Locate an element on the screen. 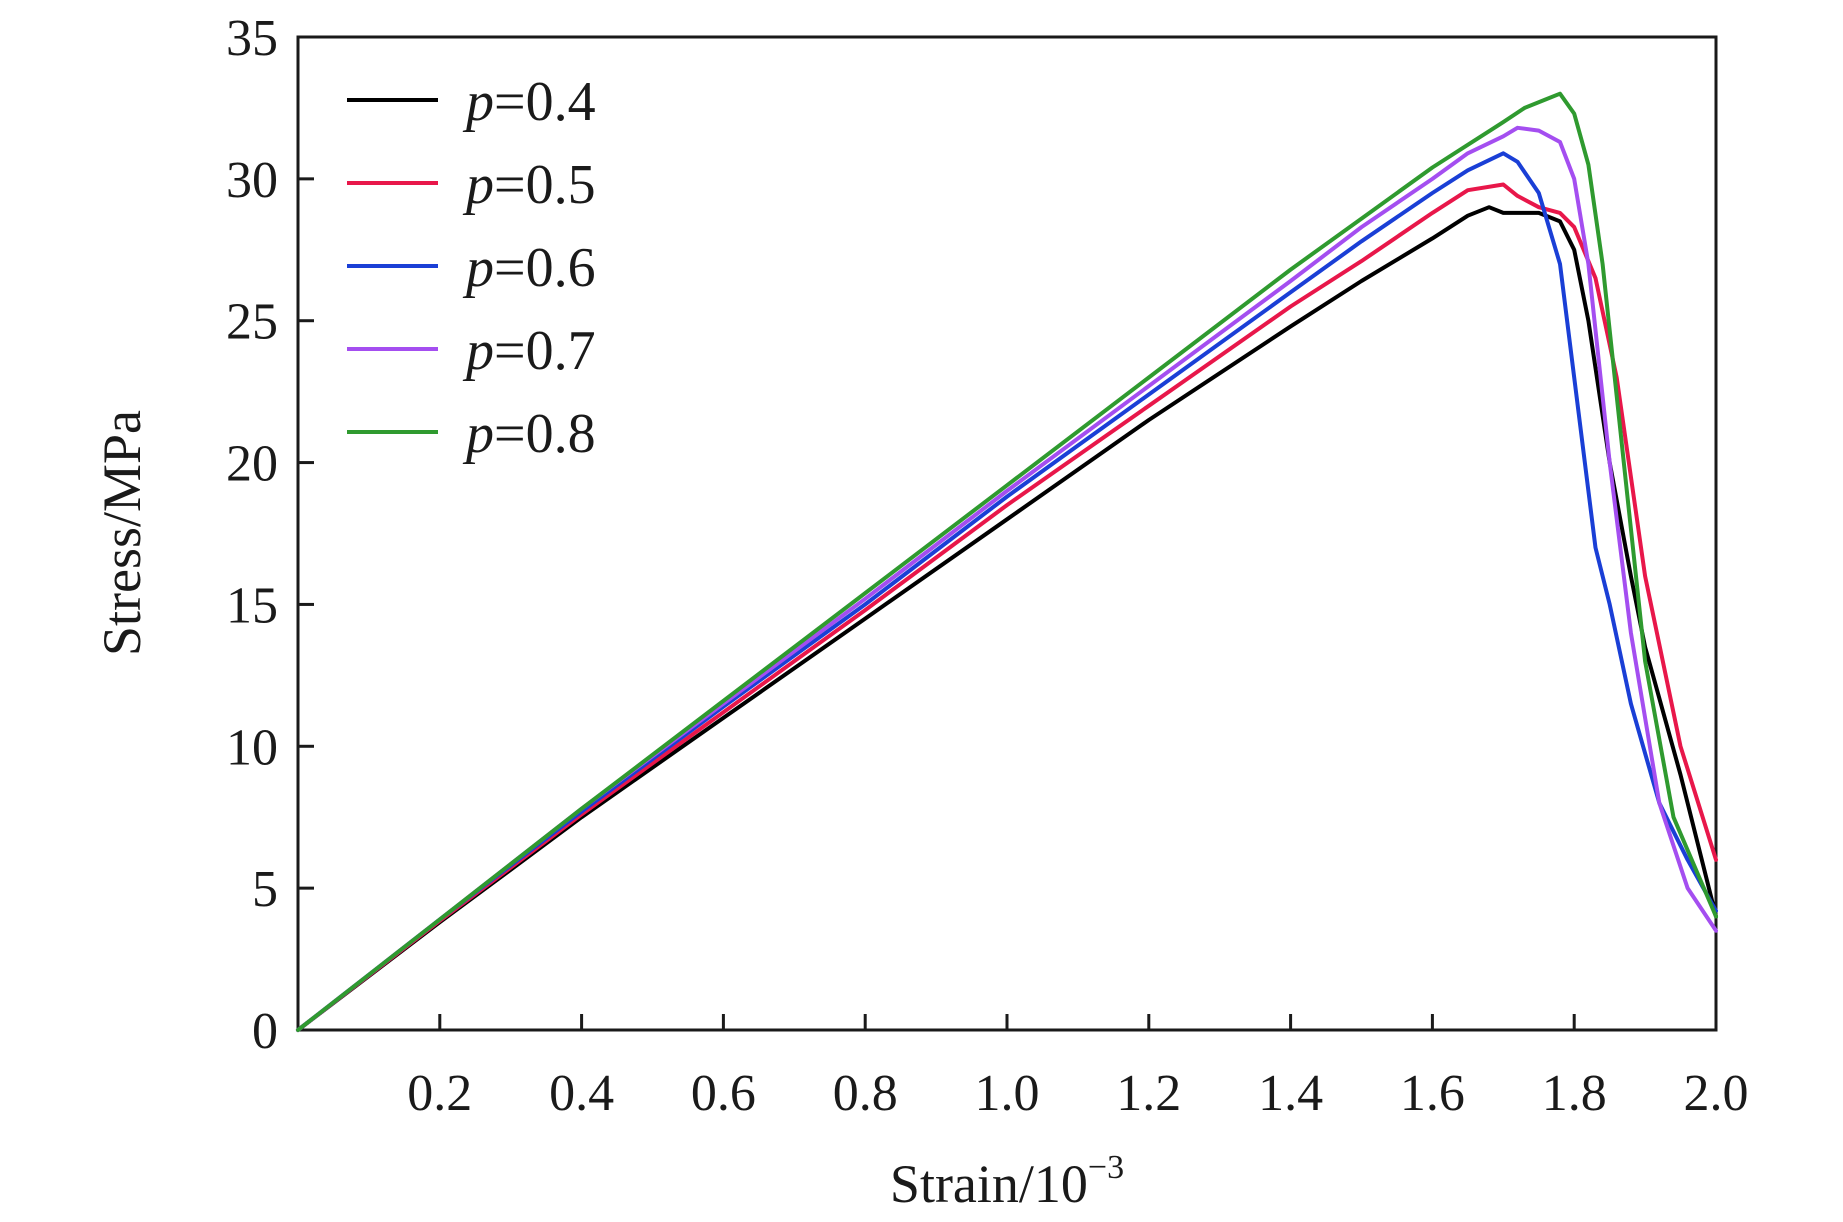 The height and width of the screenshot is (1222, 1843). y-axis: 0 5 10 15 20 25 30 35 is located at coordinates (270, 535).